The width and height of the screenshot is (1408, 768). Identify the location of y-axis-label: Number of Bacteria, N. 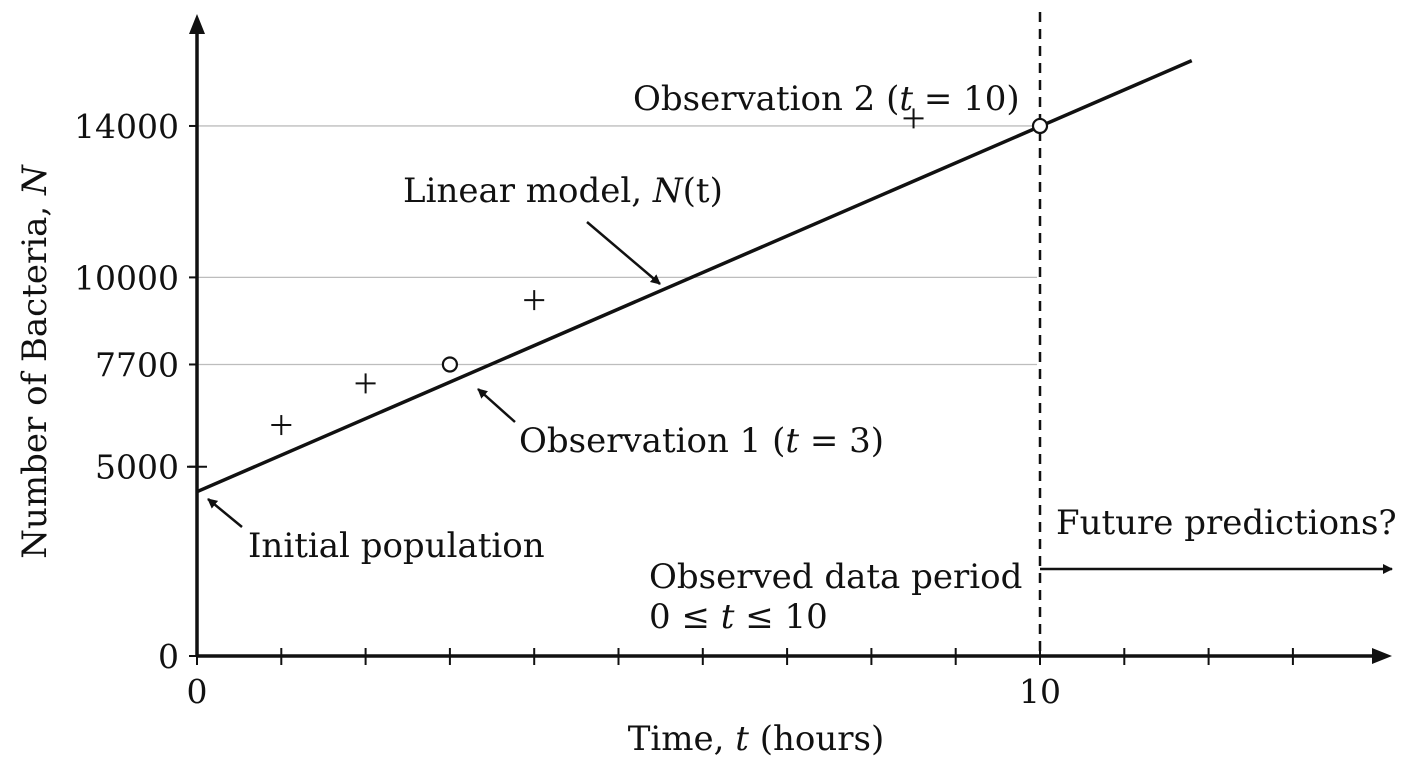
(35, 361).